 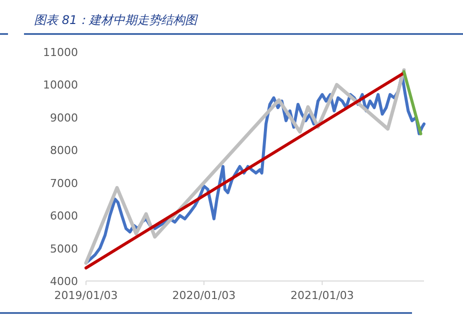 I want to click on y-tick-label: 4000, so click(x=64, y=281).